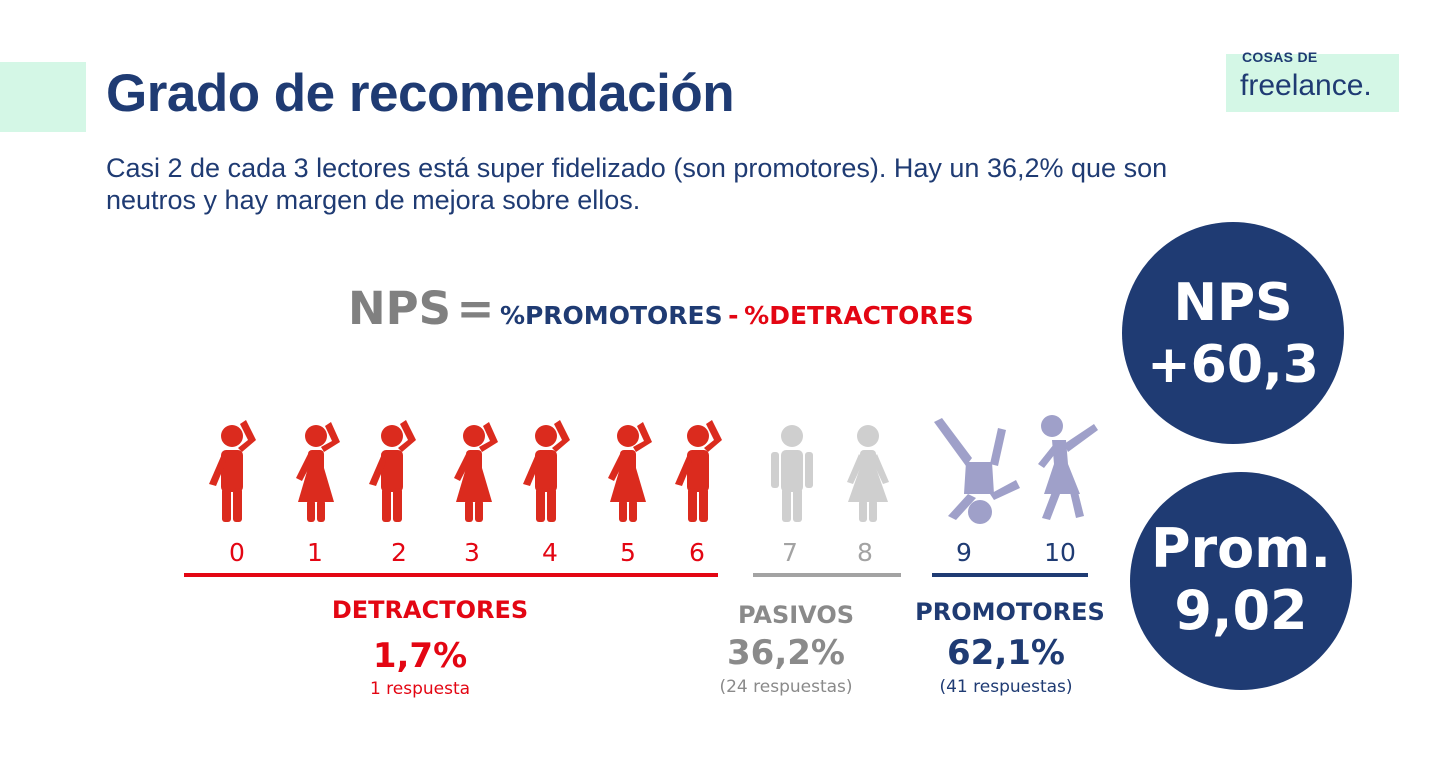 The image size is (1456, 773). I want to click on promotores-responses: (41 respuestas), so click(1006, 687).